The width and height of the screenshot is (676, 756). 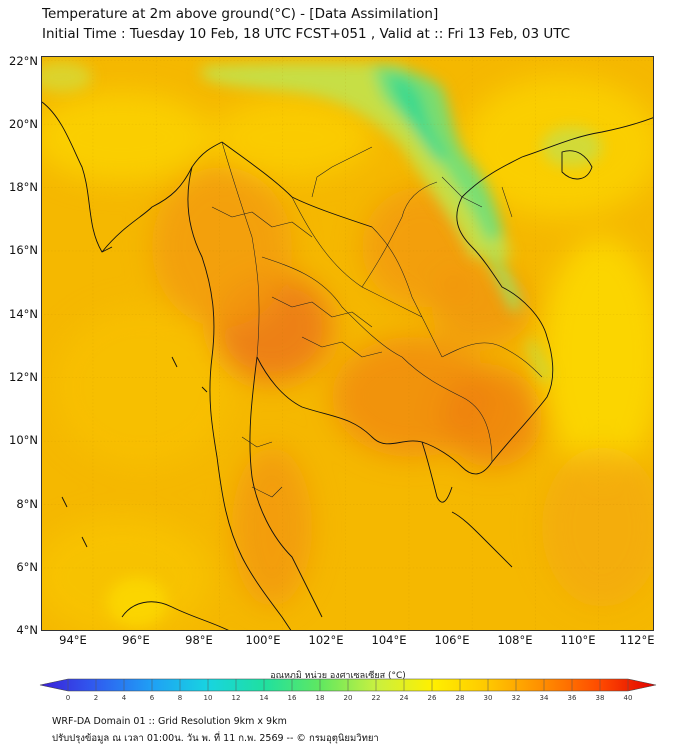 What do you see at coordinates (326, 640) in the screenshot?
I see `lon-label: 102°E` at bounding box center [326, 640].